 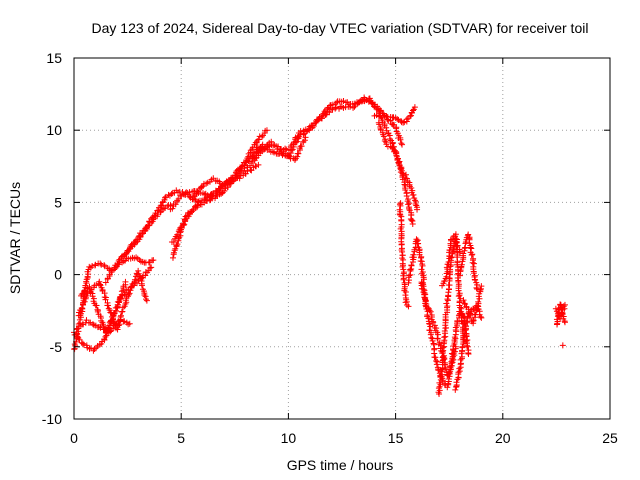 What do you see at coordinates (56, 347) in the screenshot?
I see `y-tick-label: -5` at bounding box center [56, 347].